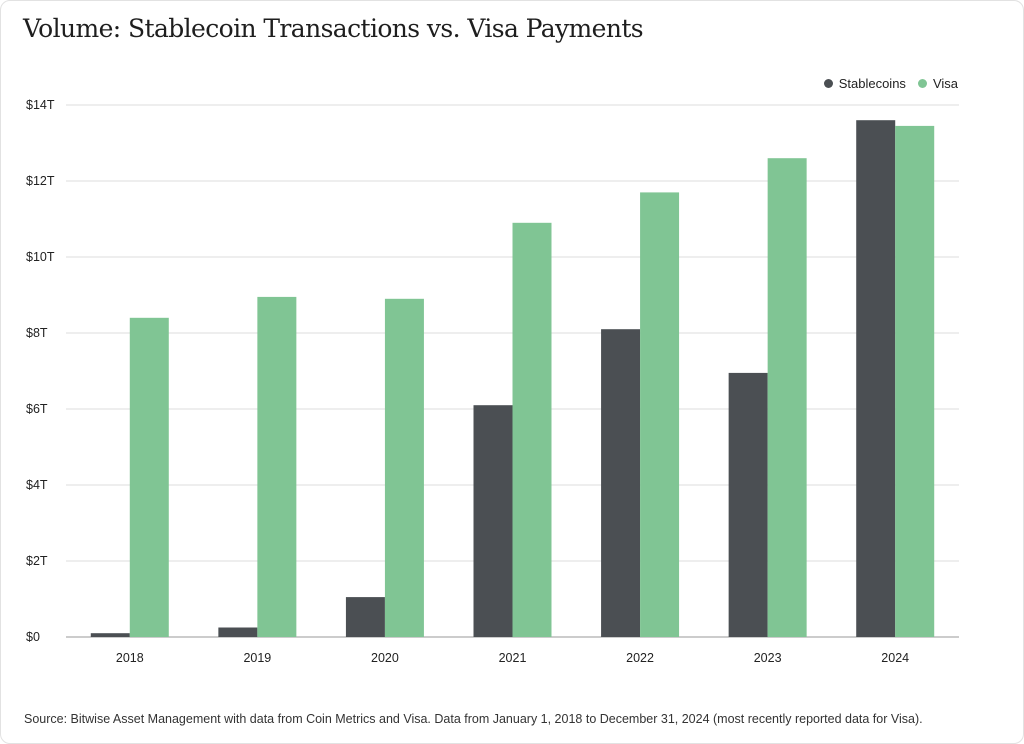 This screenshot has height=744, width=1024. I want to click on legend-item-stablecoins: Stablecoins, so click(864, 83).